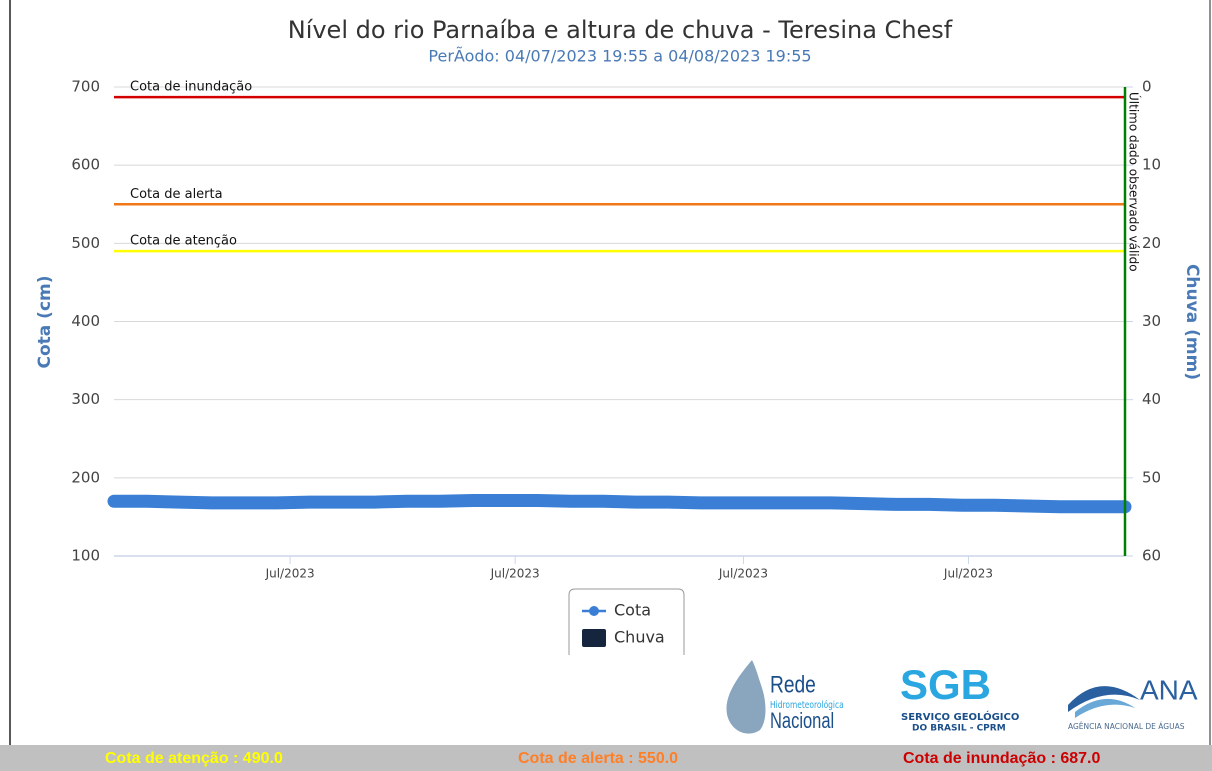  Describe the element at coordinates (85, 399) in the screenshot. I see `y-tick-label: 300` at that location.